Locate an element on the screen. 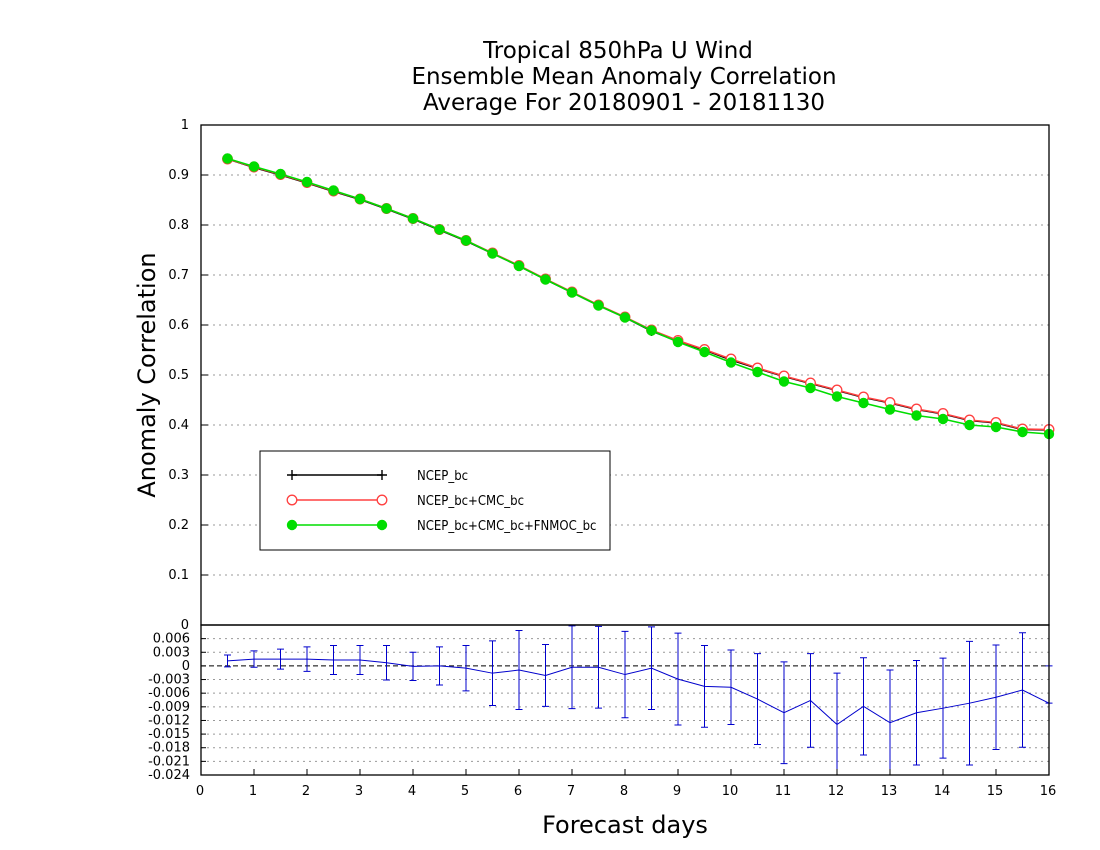  x-tick-label: 1 is located at coordinates (253, 791).